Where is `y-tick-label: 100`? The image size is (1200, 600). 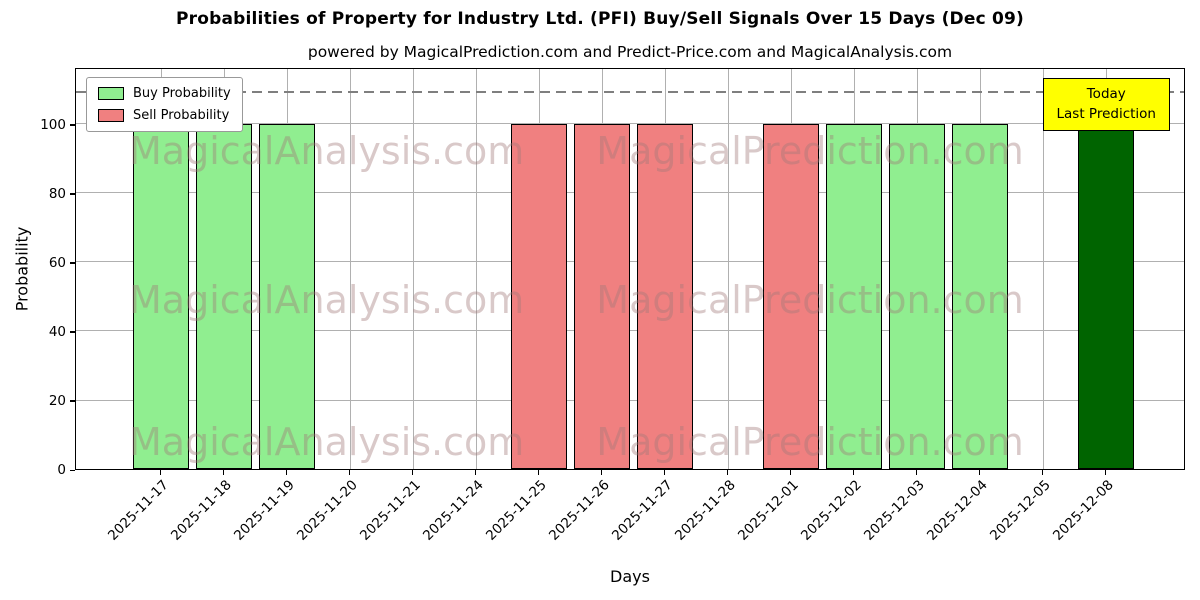 y-tick-label: 100 is located at coordinates (53, 124).